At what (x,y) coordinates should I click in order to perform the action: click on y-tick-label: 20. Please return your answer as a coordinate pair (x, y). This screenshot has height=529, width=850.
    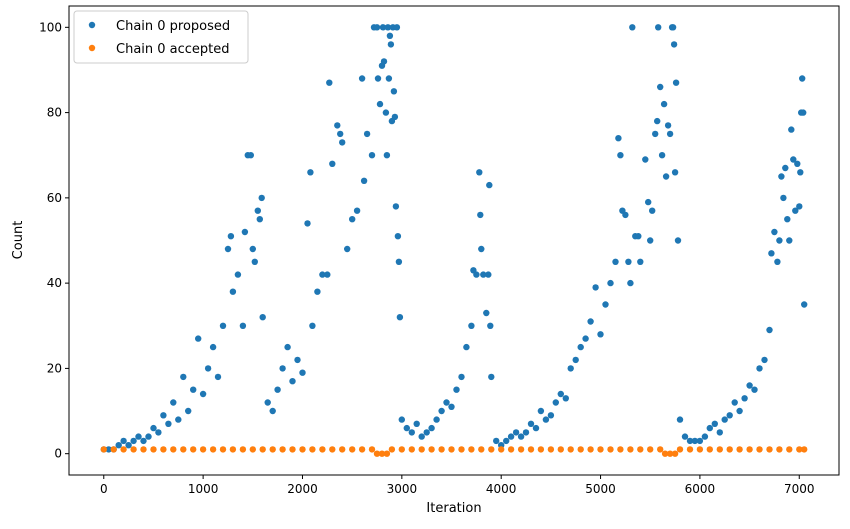
    Looking at the image, I should click on (54, 368).